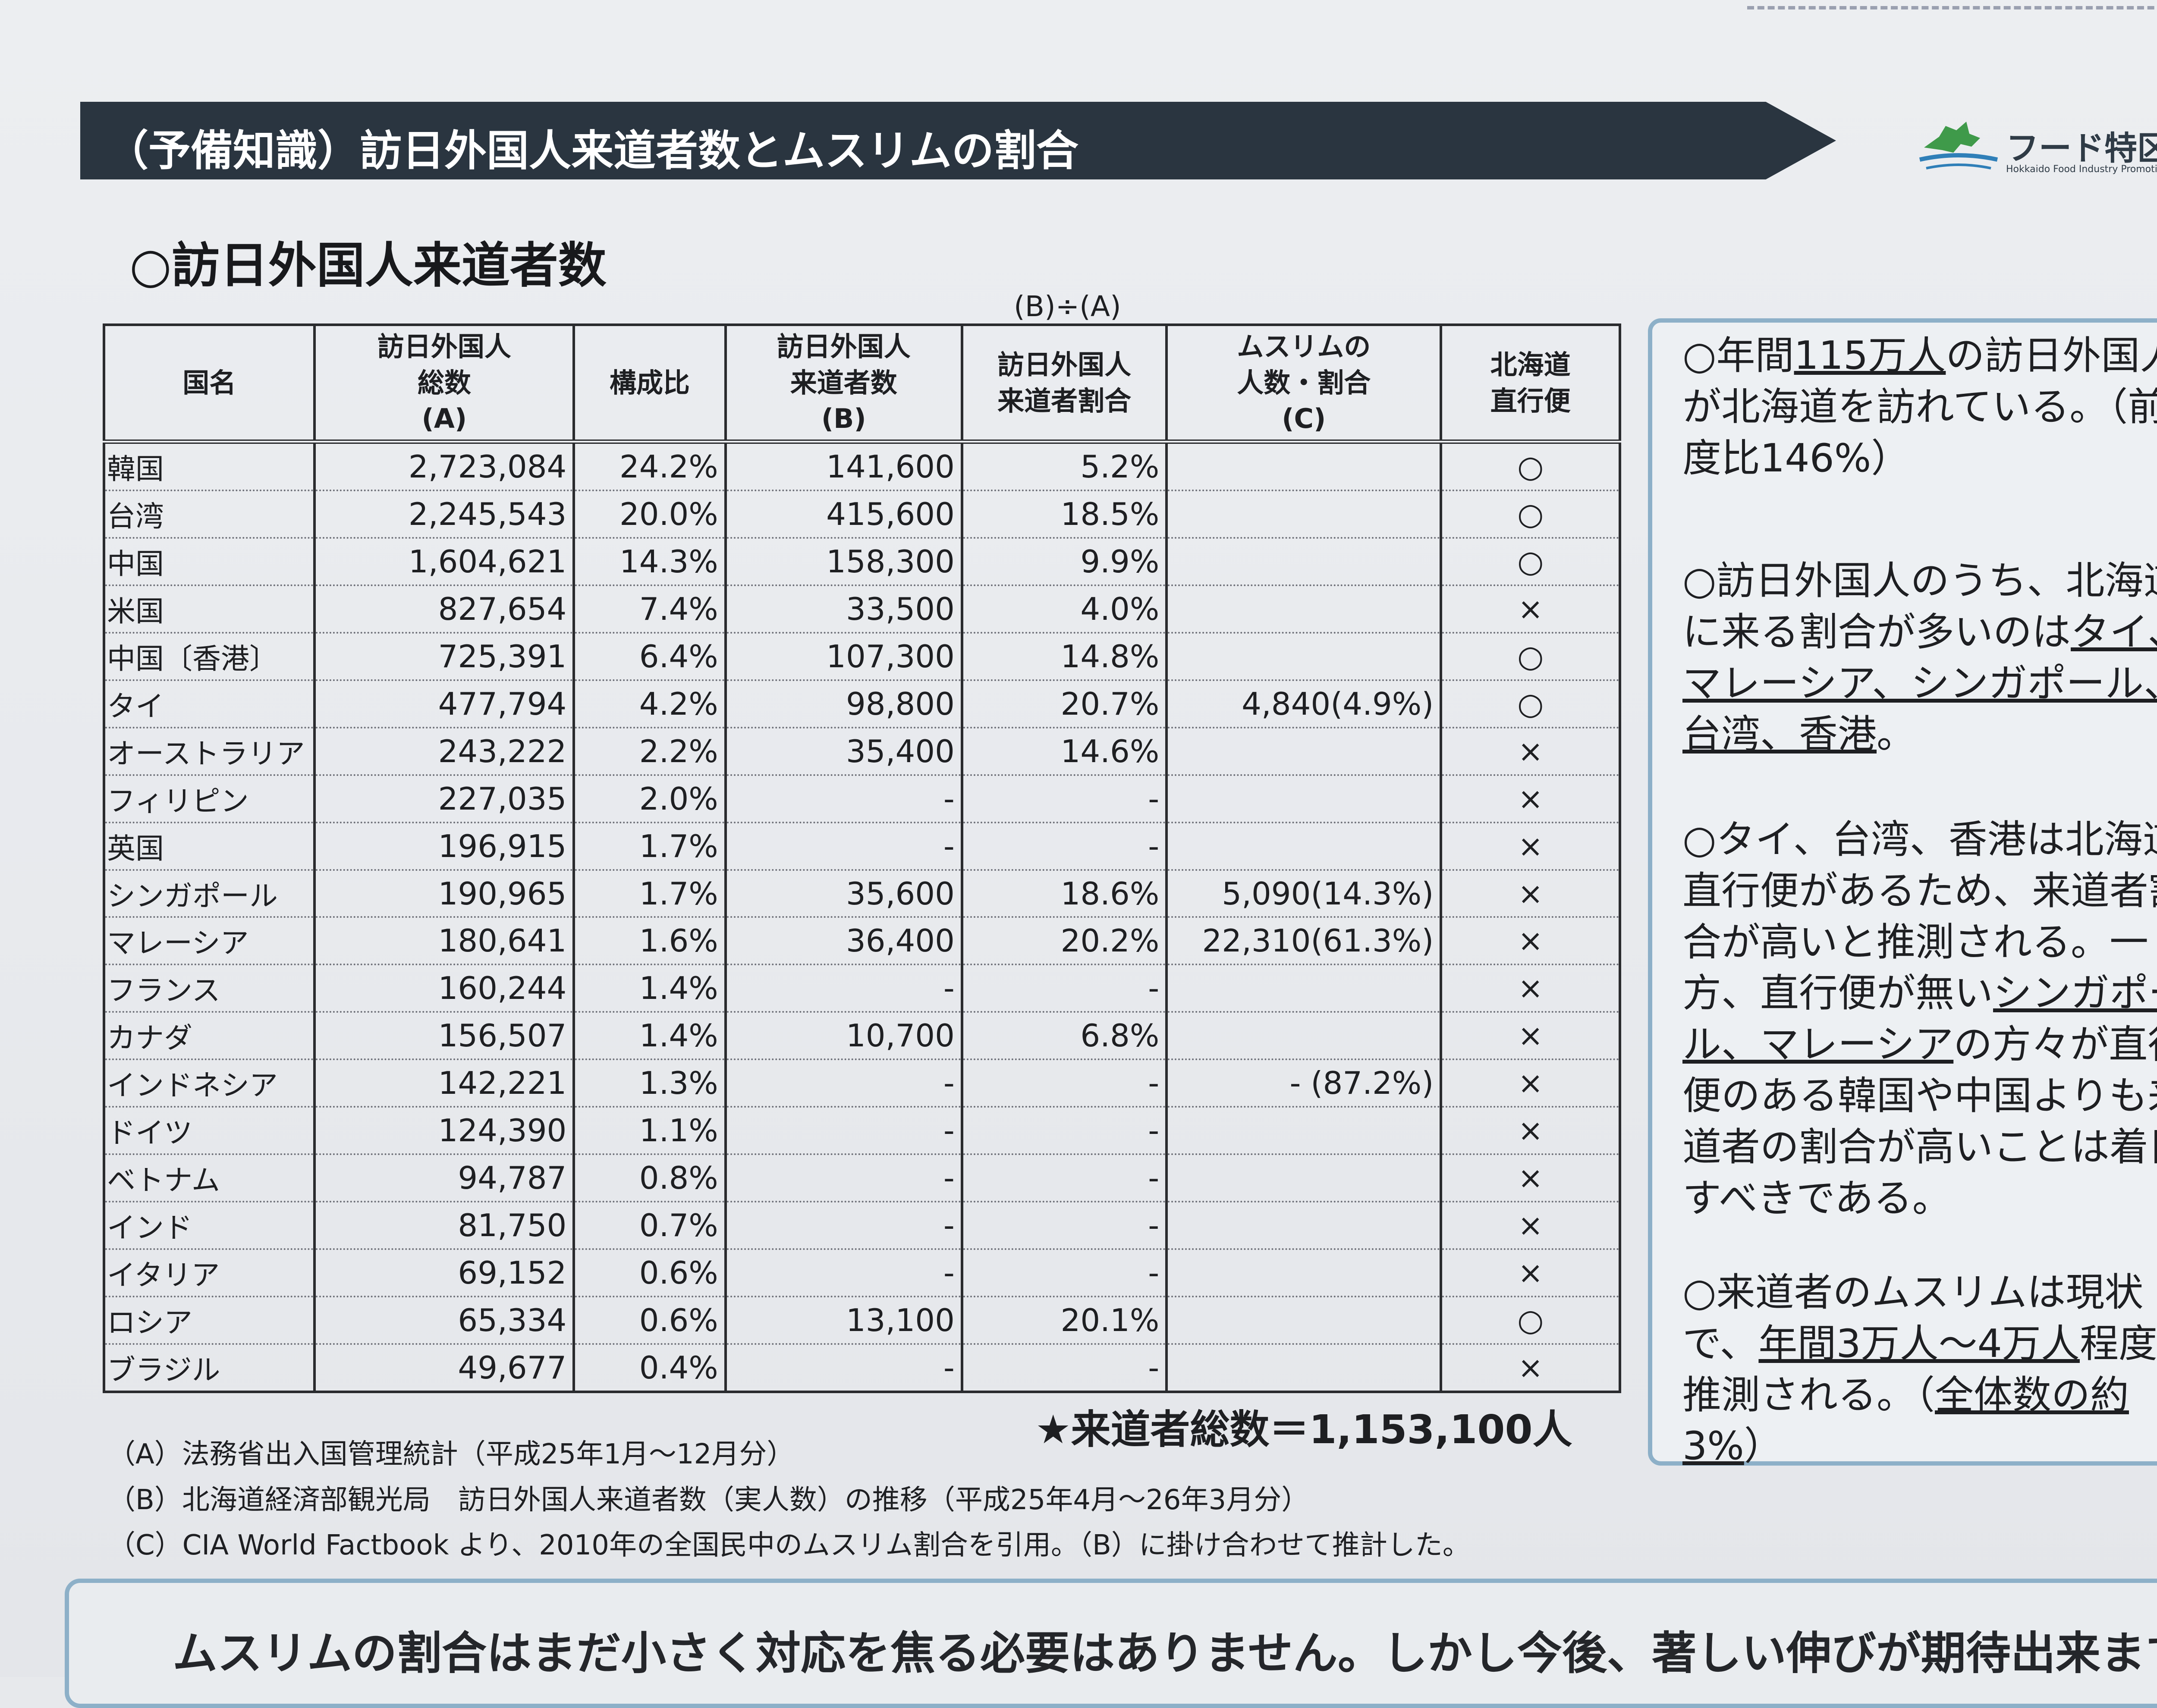  What do you see at coordinates (209, 1083) in the screenshot?
I see `country-name-cell: インドネシア` at bounding box center [209, 1083].